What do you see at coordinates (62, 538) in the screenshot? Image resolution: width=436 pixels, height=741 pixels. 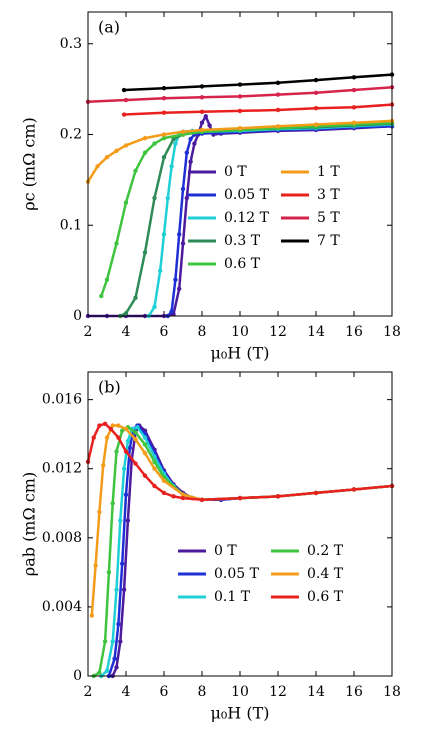 I see `y-tick-label: 0.008` at bounding box center [62, 538].